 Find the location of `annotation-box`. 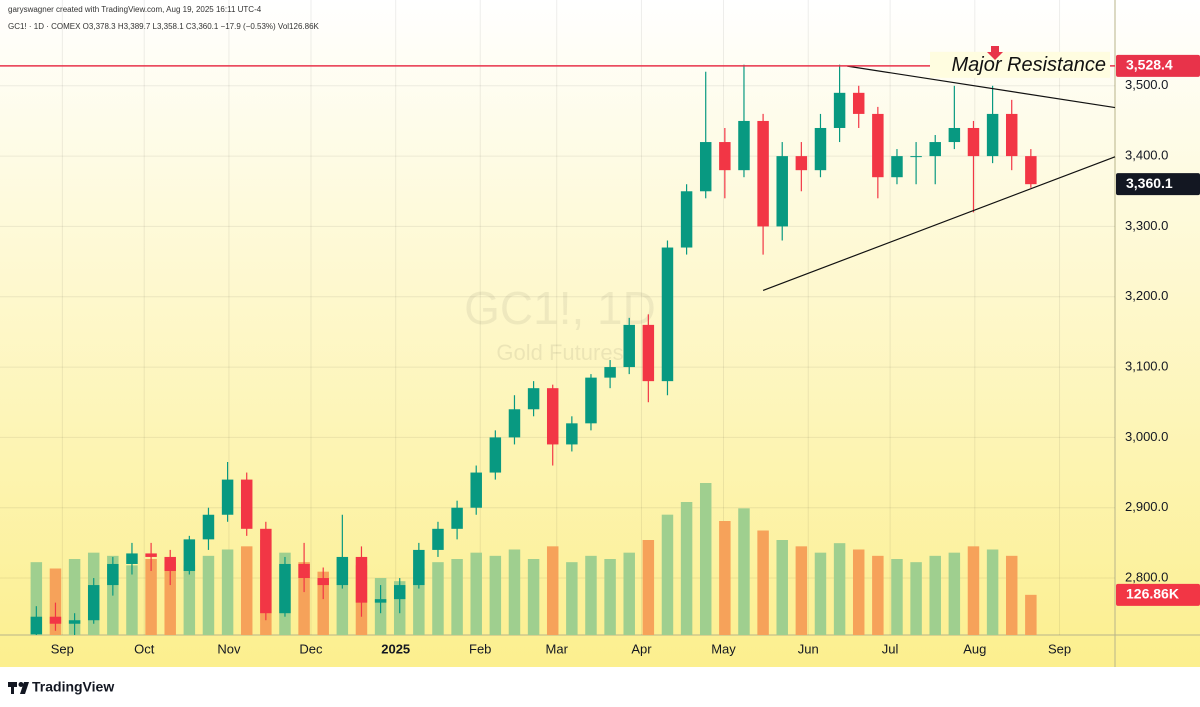

annotation-box is located at coordinates (1020, 64).